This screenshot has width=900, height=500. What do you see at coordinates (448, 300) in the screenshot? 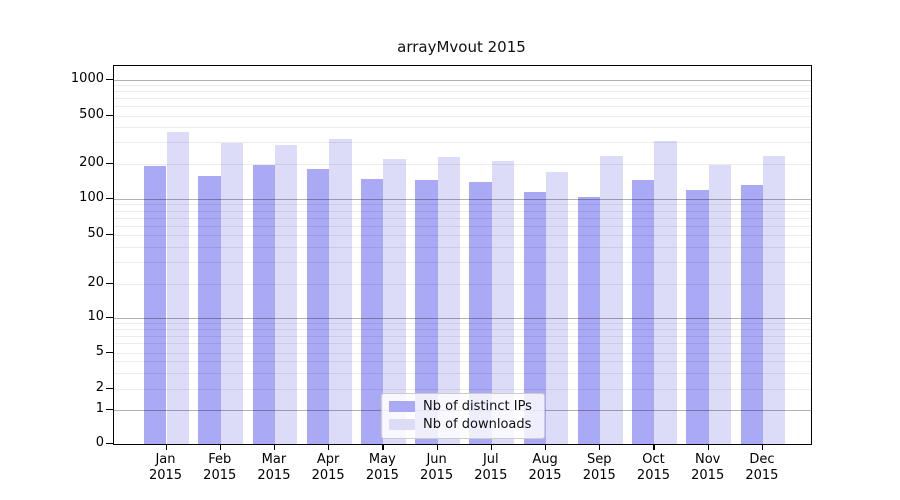
I see `bar-downloads-jun` at bounding box center [448, 300].